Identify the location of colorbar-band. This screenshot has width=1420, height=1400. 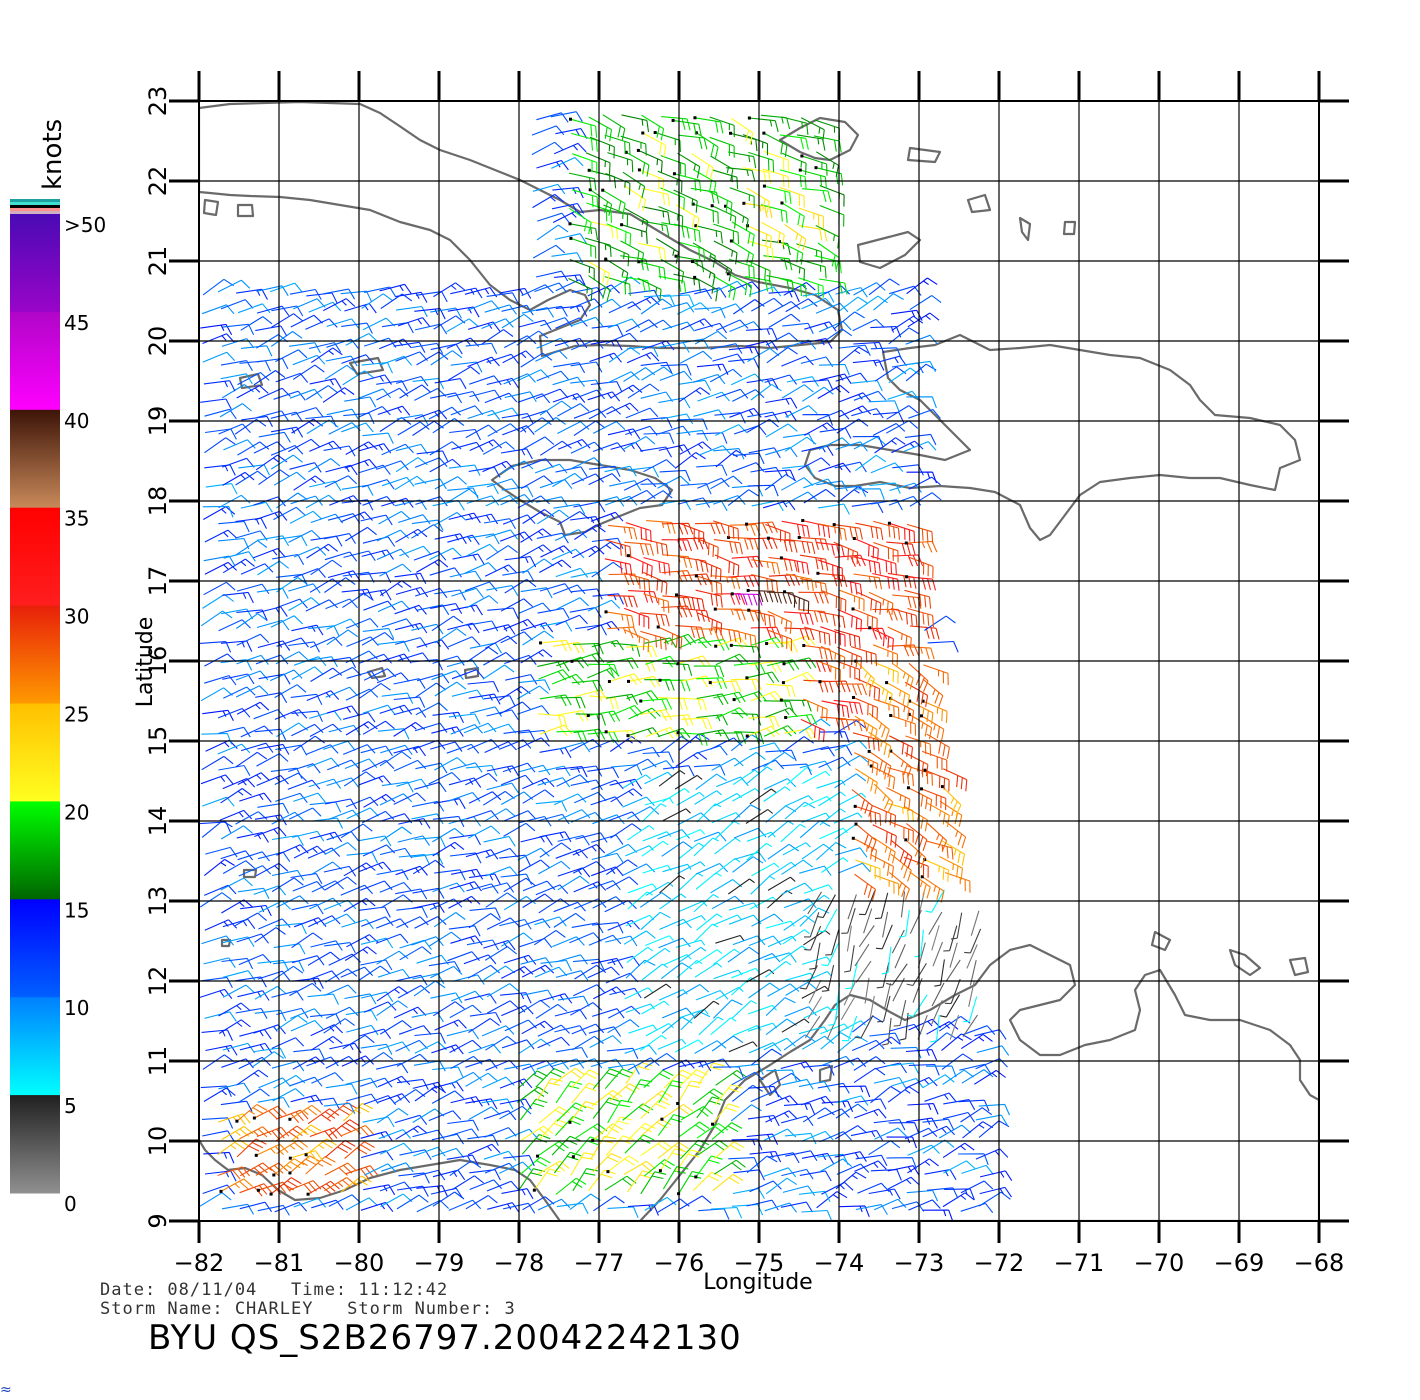
(35, 361).